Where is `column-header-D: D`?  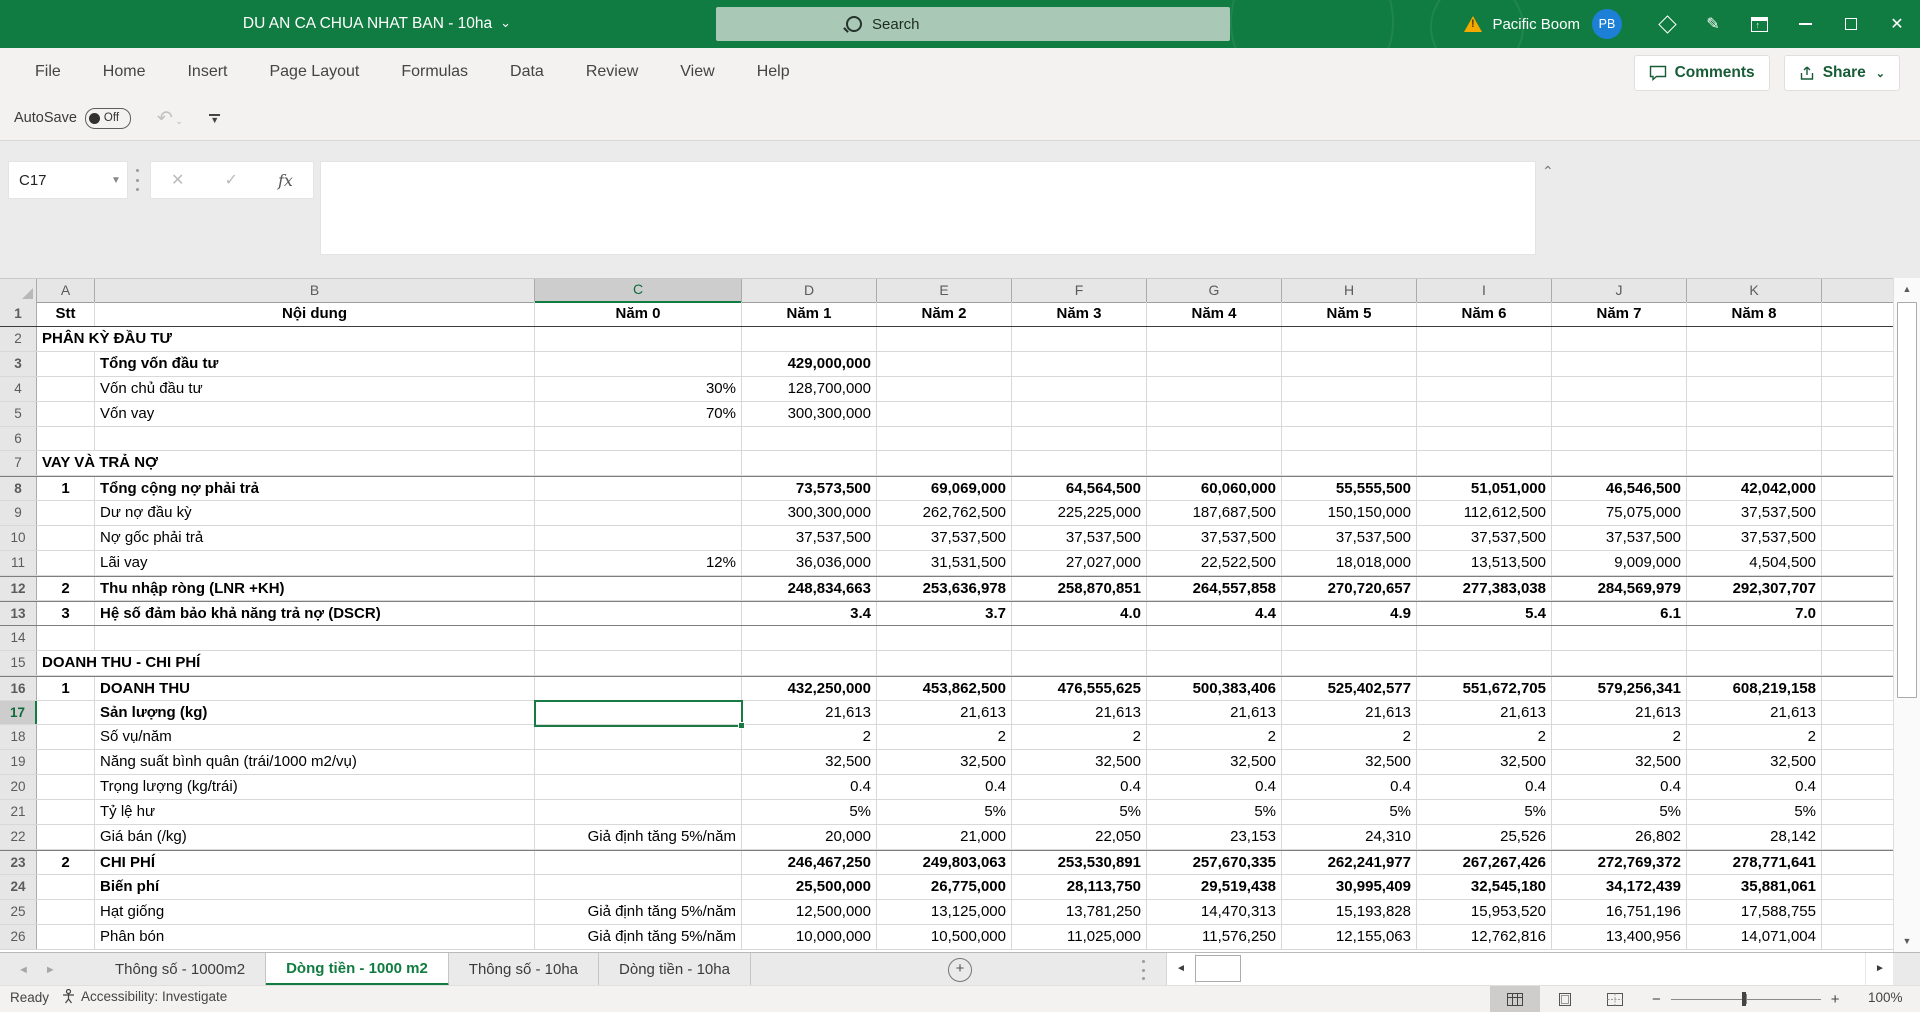
column-header-D: D is located at coordinates (809, 291).